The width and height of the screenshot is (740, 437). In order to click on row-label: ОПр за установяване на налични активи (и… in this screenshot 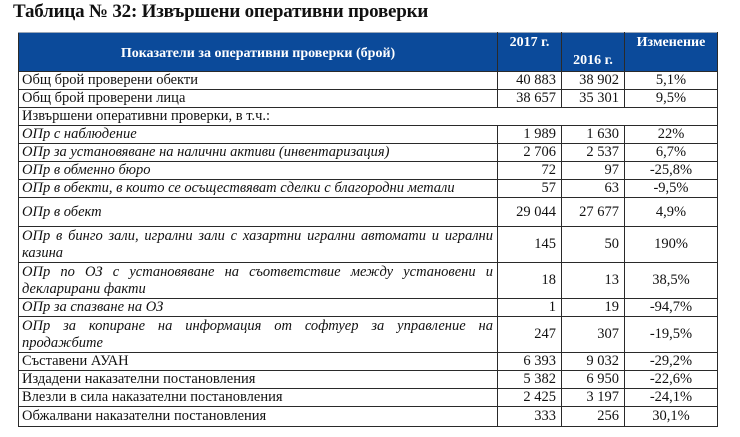, I will do `click(258, 152)`.